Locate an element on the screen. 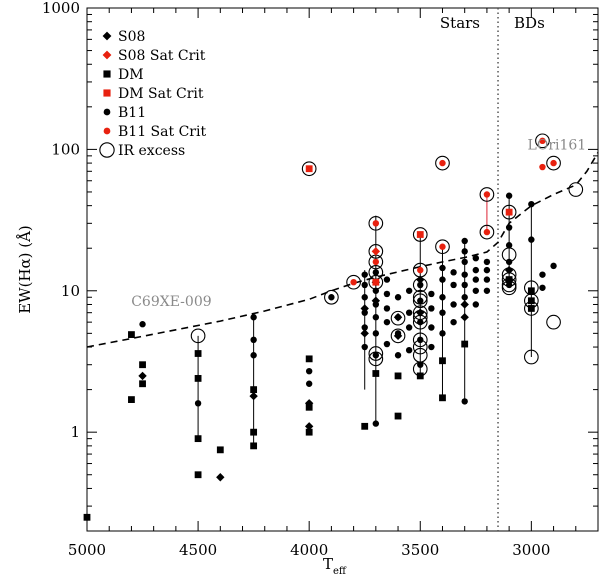 The width and height of the screenshot is (600, 583). x-axis-title-main: T is located at coordinates (328, 564).